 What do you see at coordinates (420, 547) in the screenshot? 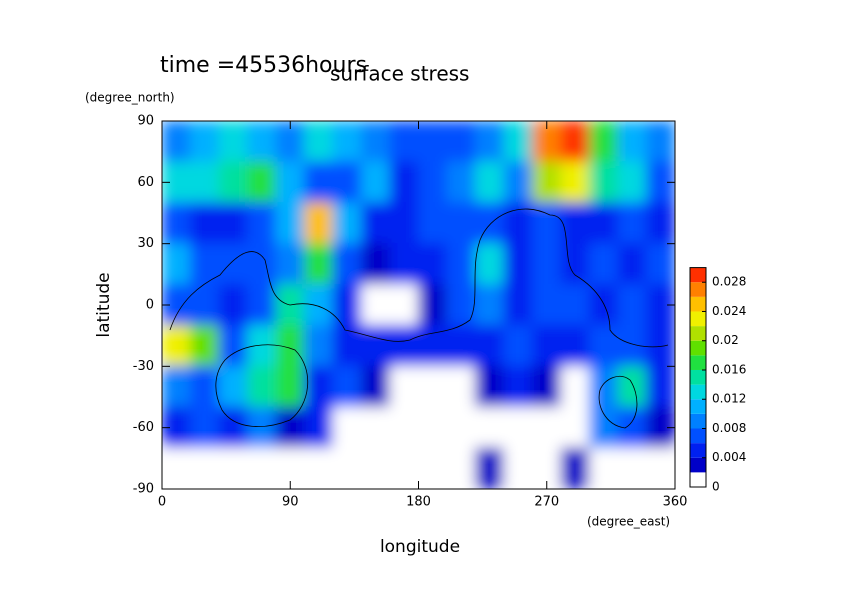
I see `x-axis-label: longitude` at bounding box center [420, 547].